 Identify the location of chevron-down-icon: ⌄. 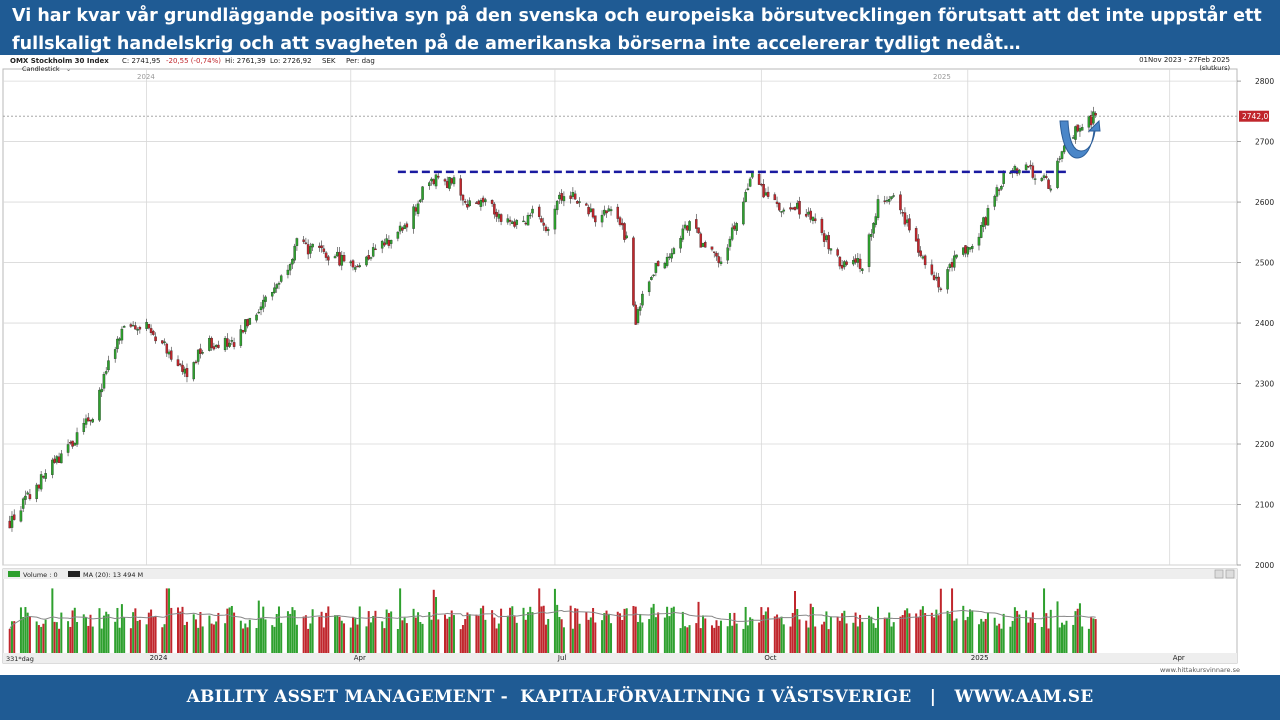
(68, 69).